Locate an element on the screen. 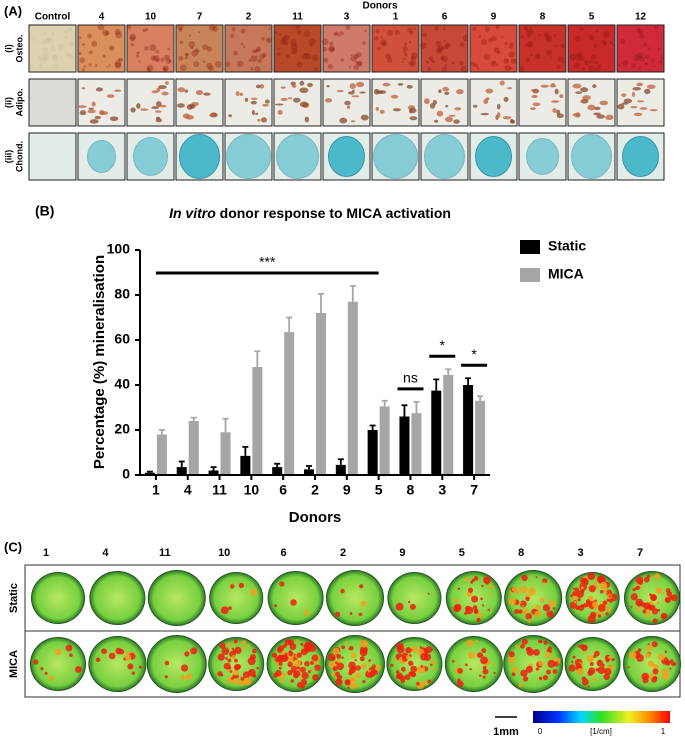 The image size is (685, 742). x-tick-label: 6 is located at coordinates (283, 490).